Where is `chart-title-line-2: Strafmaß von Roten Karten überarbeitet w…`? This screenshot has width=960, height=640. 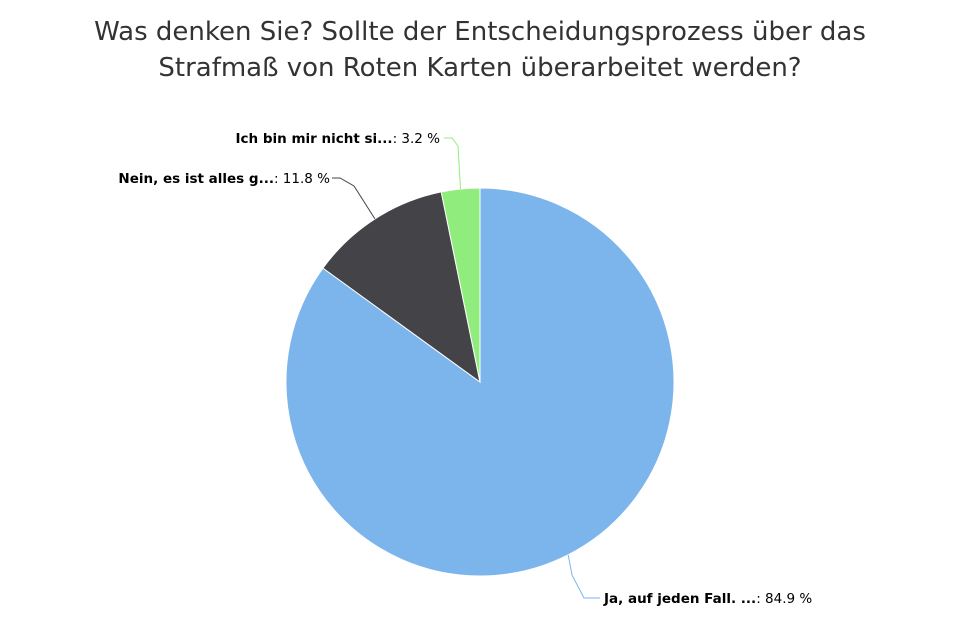 chart-title-line-2: Strafmaß von Roten Karten überarbeitet w… is located at coordinates (480, 68).